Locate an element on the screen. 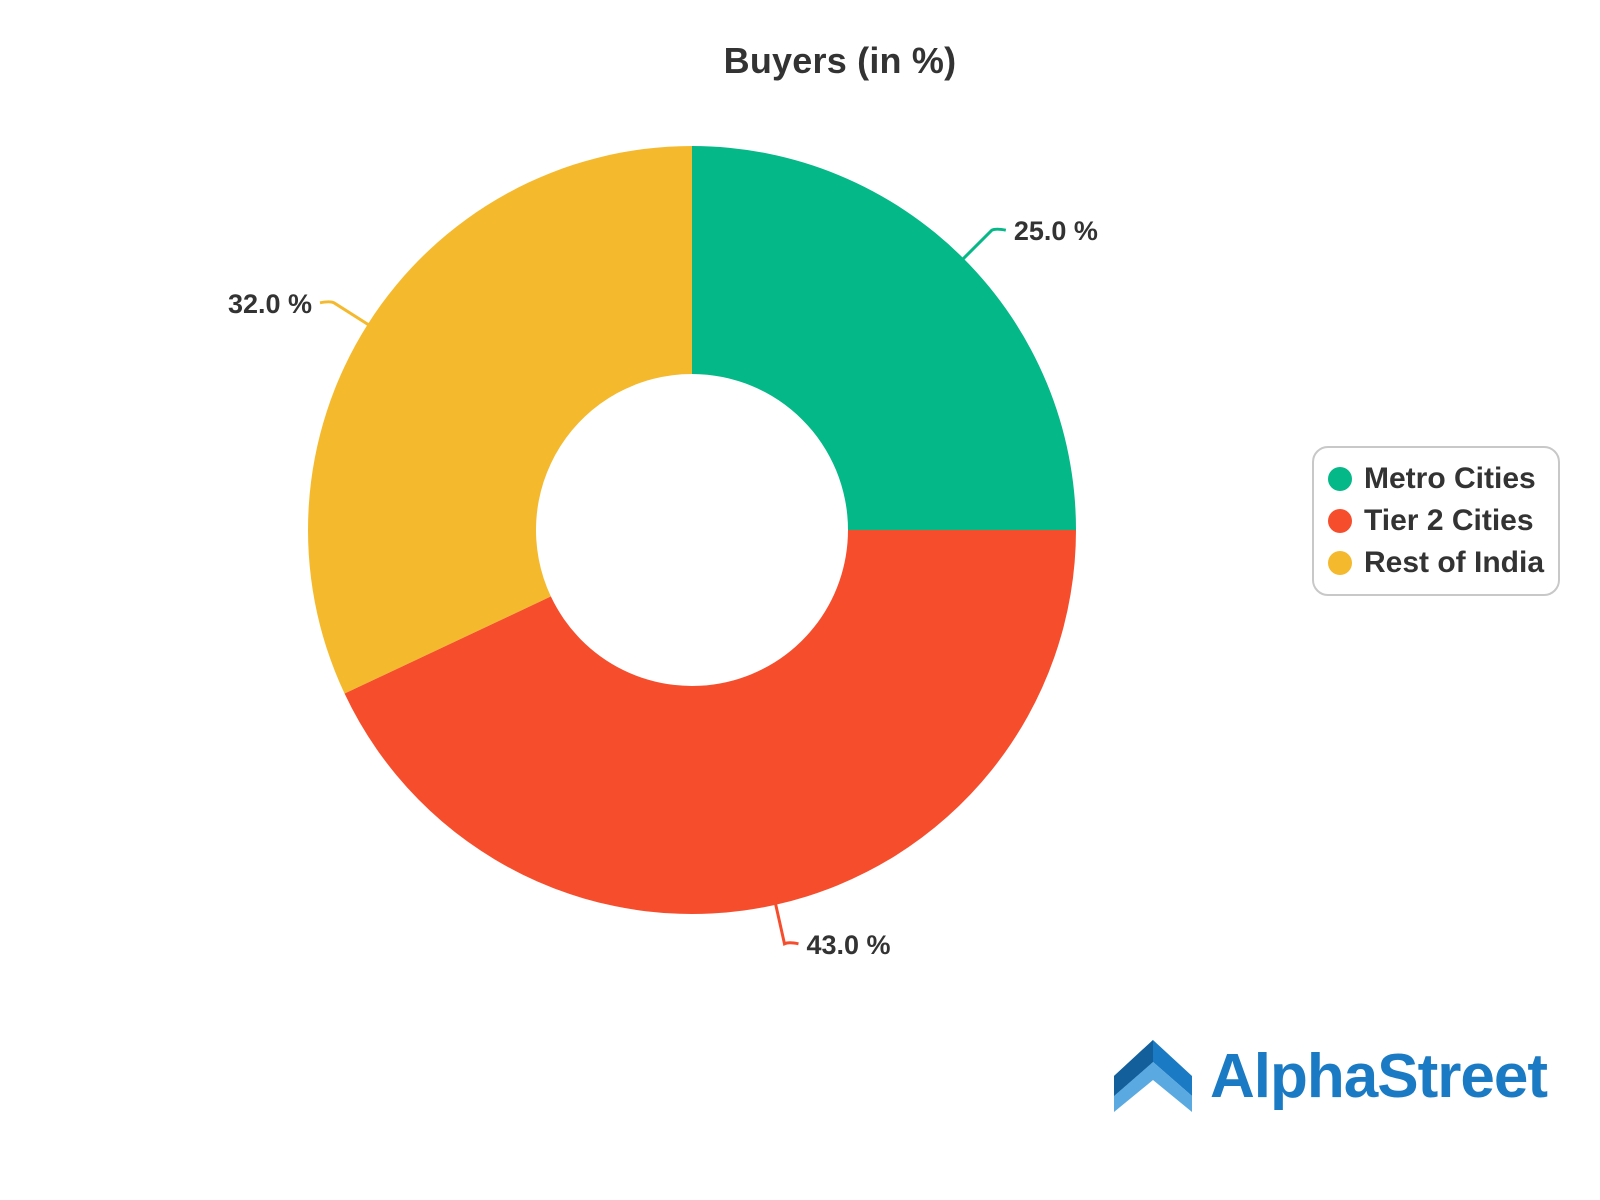  legend-label: Metro Cities is located at coordinates (1450, 478).